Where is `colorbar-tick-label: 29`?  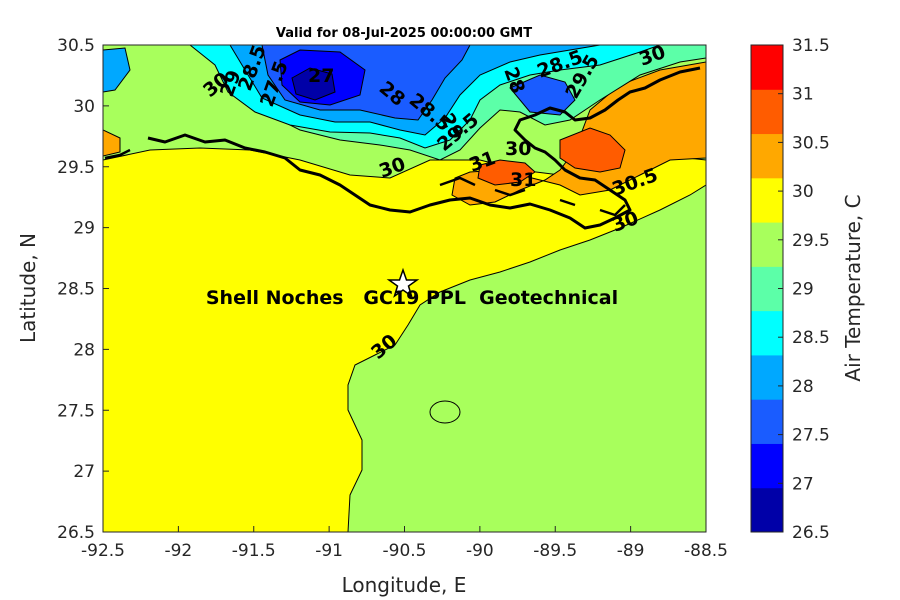 colorbar-tick-label: 29 is located at coordinates (803, 290).